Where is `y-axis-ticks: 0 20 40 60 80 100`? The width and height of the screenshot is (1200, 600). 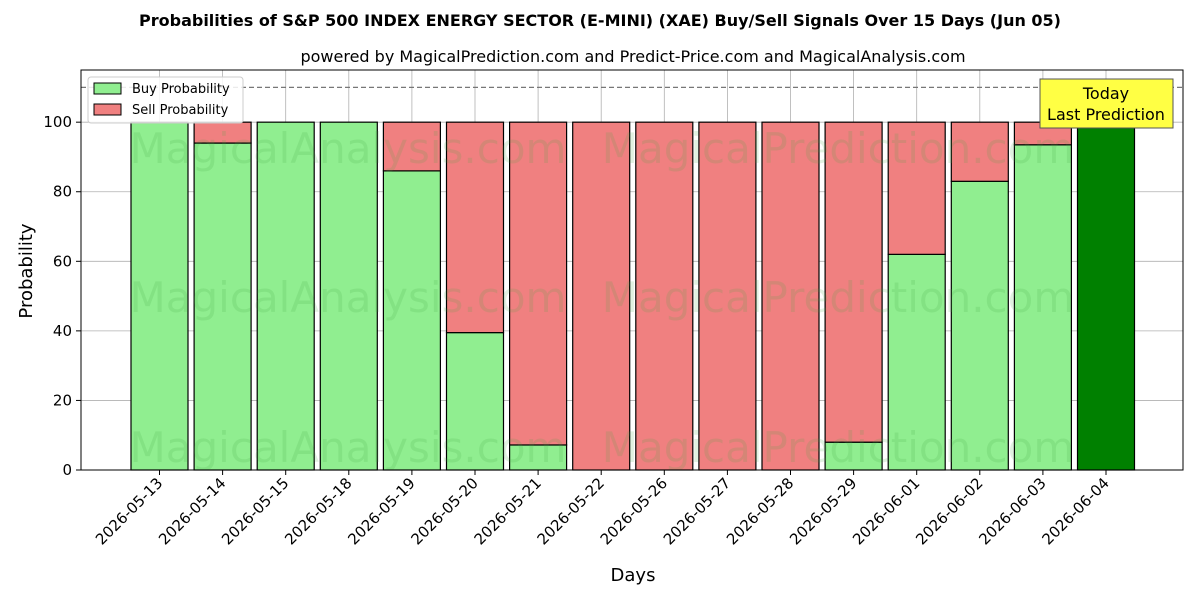 y-axis-ticks: 0 20 40 60 80 100 is located at coordinates (62, 296).